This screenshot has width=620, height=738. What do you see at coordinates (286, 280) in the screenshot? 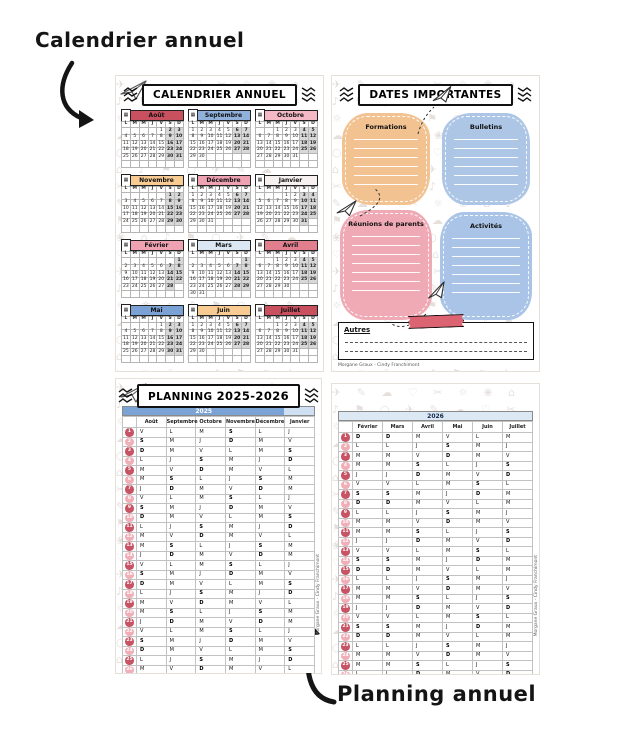
I see `week-row: 20 21 22 23 24 25 26` at bounding box center [286, 280].